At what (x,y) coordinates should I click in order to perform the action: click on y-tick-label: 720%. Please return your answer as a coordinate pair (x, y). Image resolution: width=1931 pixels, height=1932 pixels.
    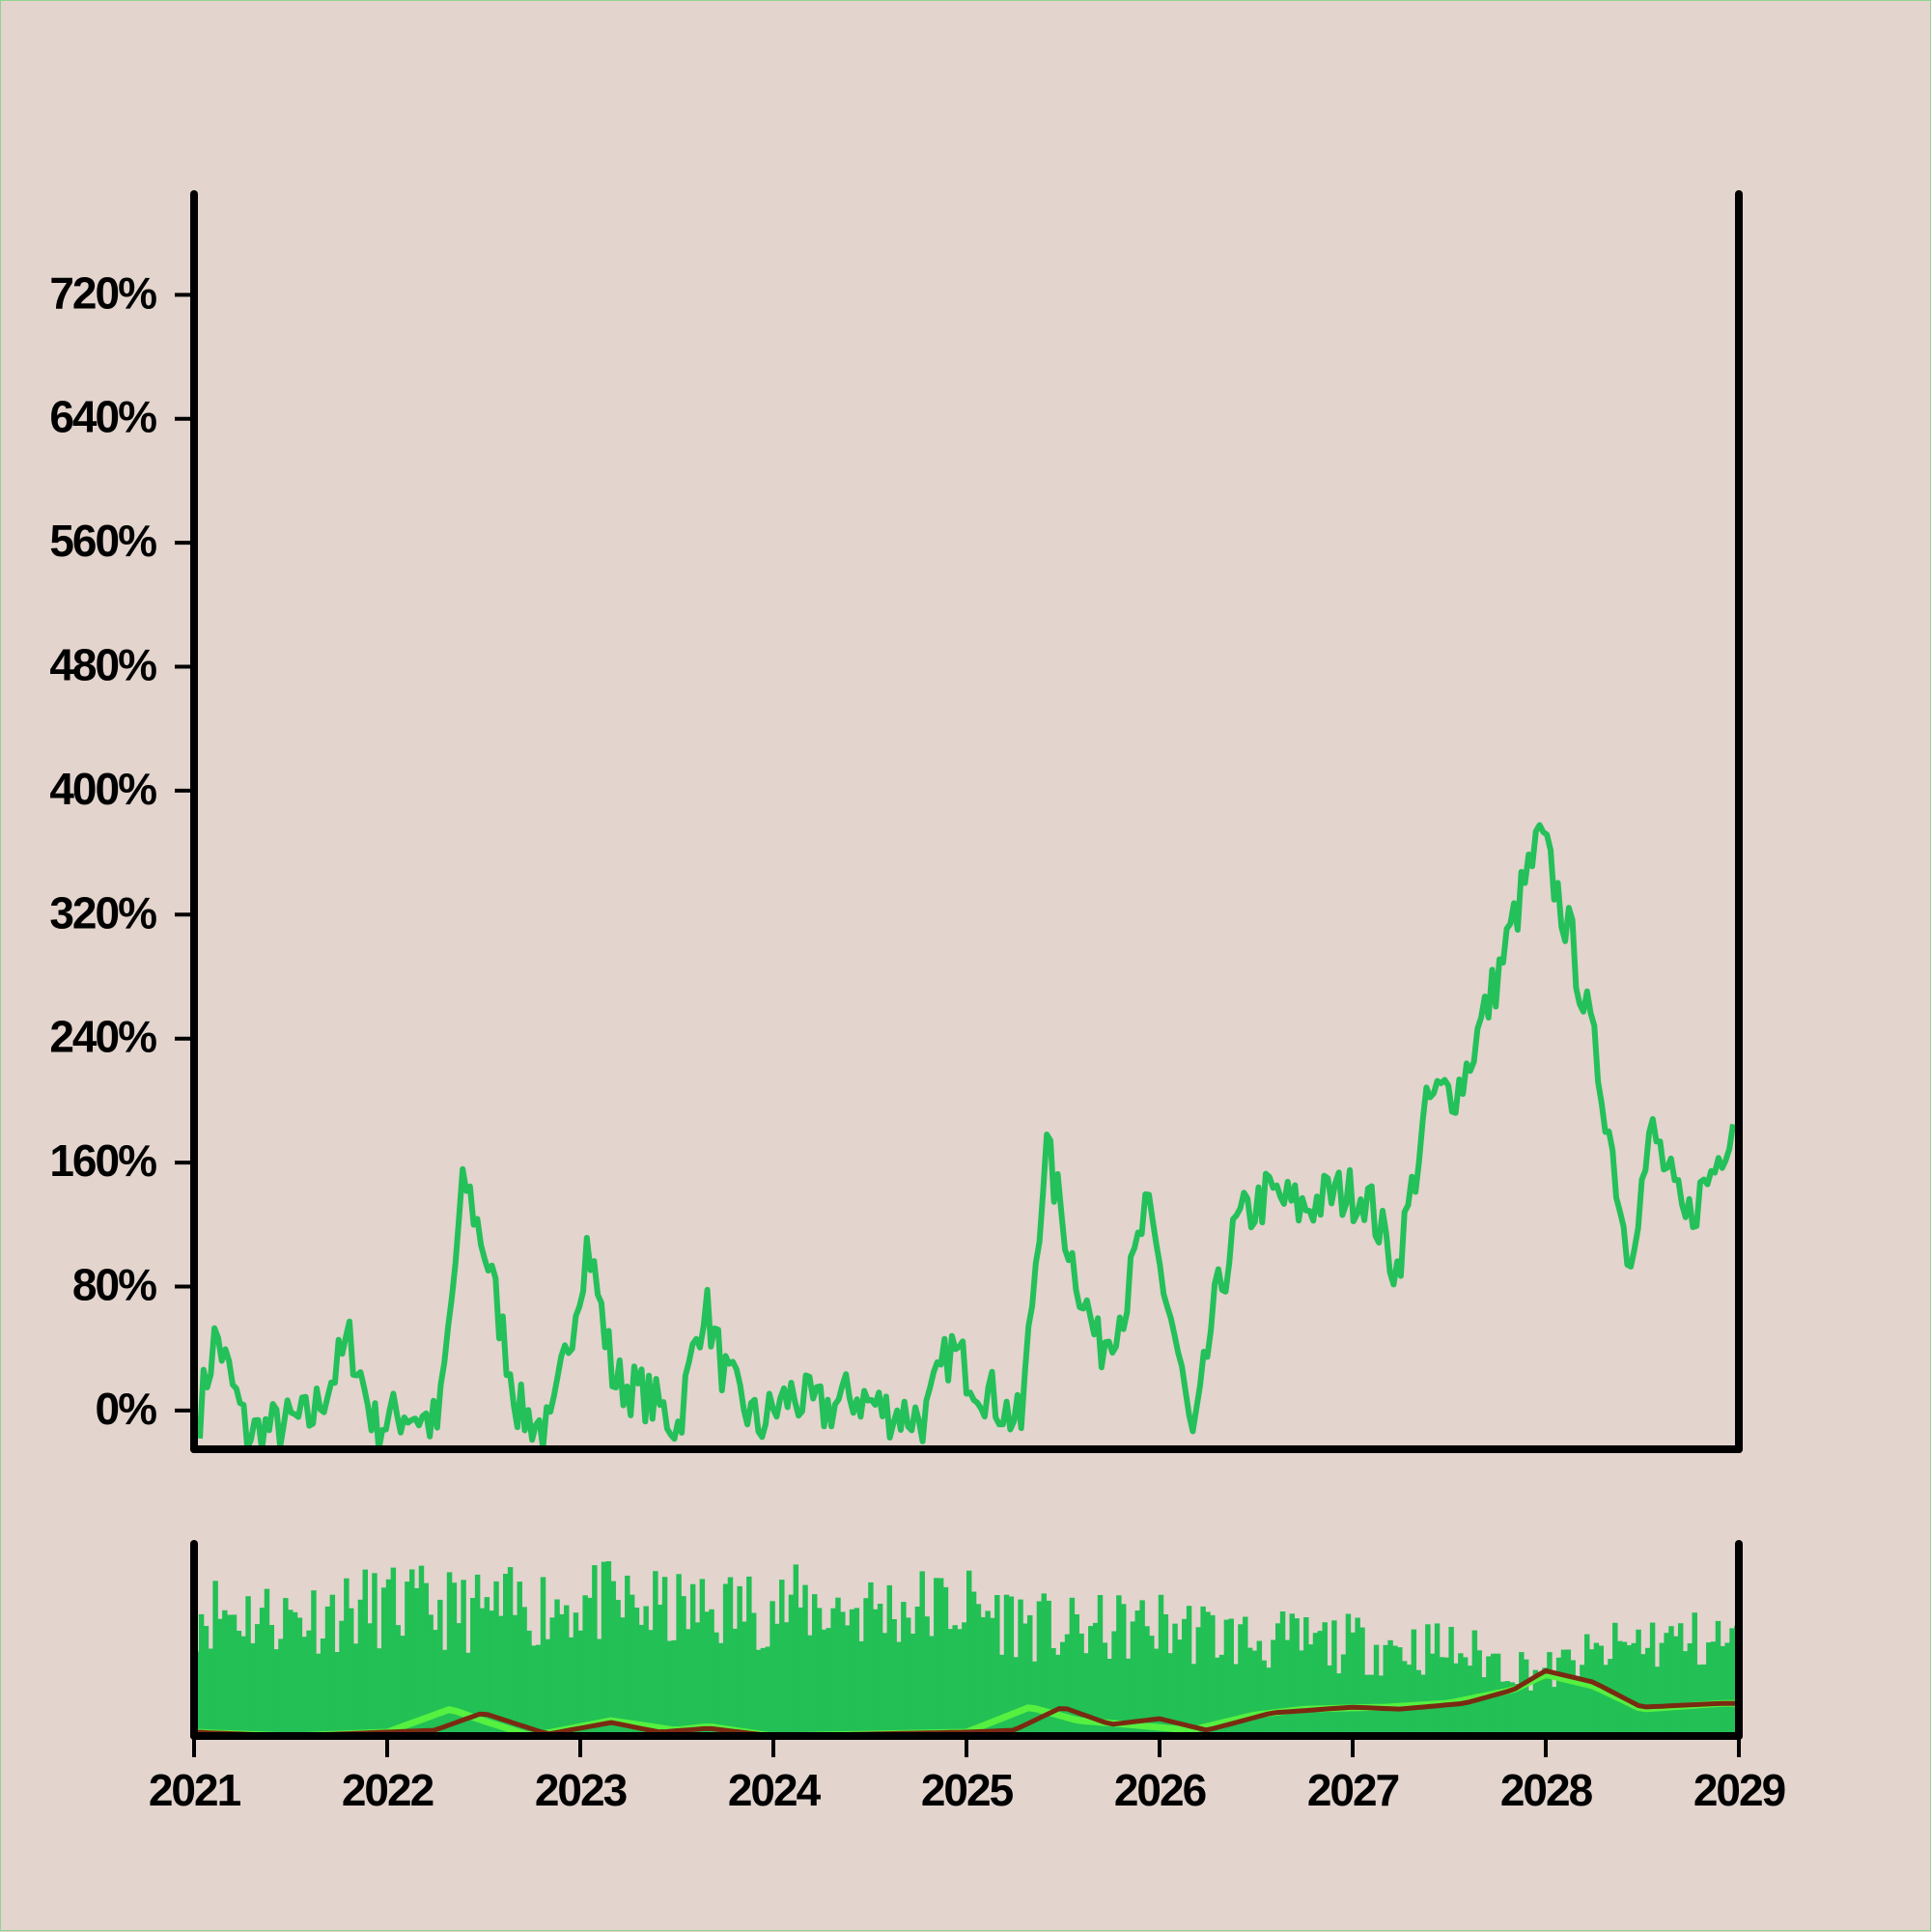
    Looking at the image, I should click on (102, 293).